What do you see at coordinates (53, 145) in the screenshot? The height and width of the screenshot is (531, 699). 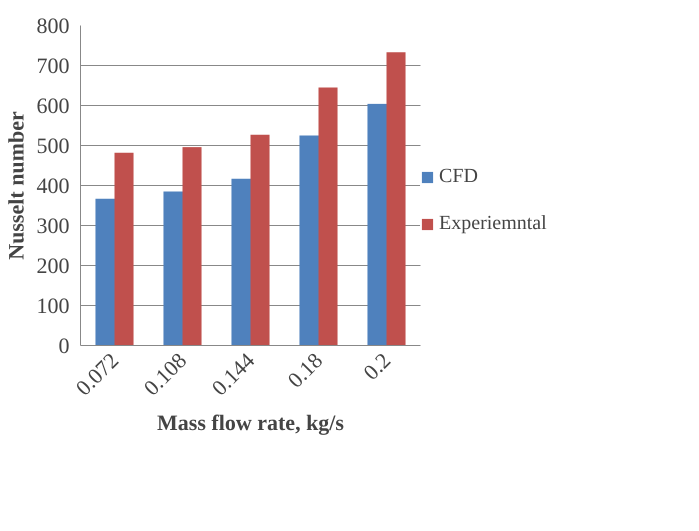 I see `y-tick-label: 500` at bounding box center [53, 145].